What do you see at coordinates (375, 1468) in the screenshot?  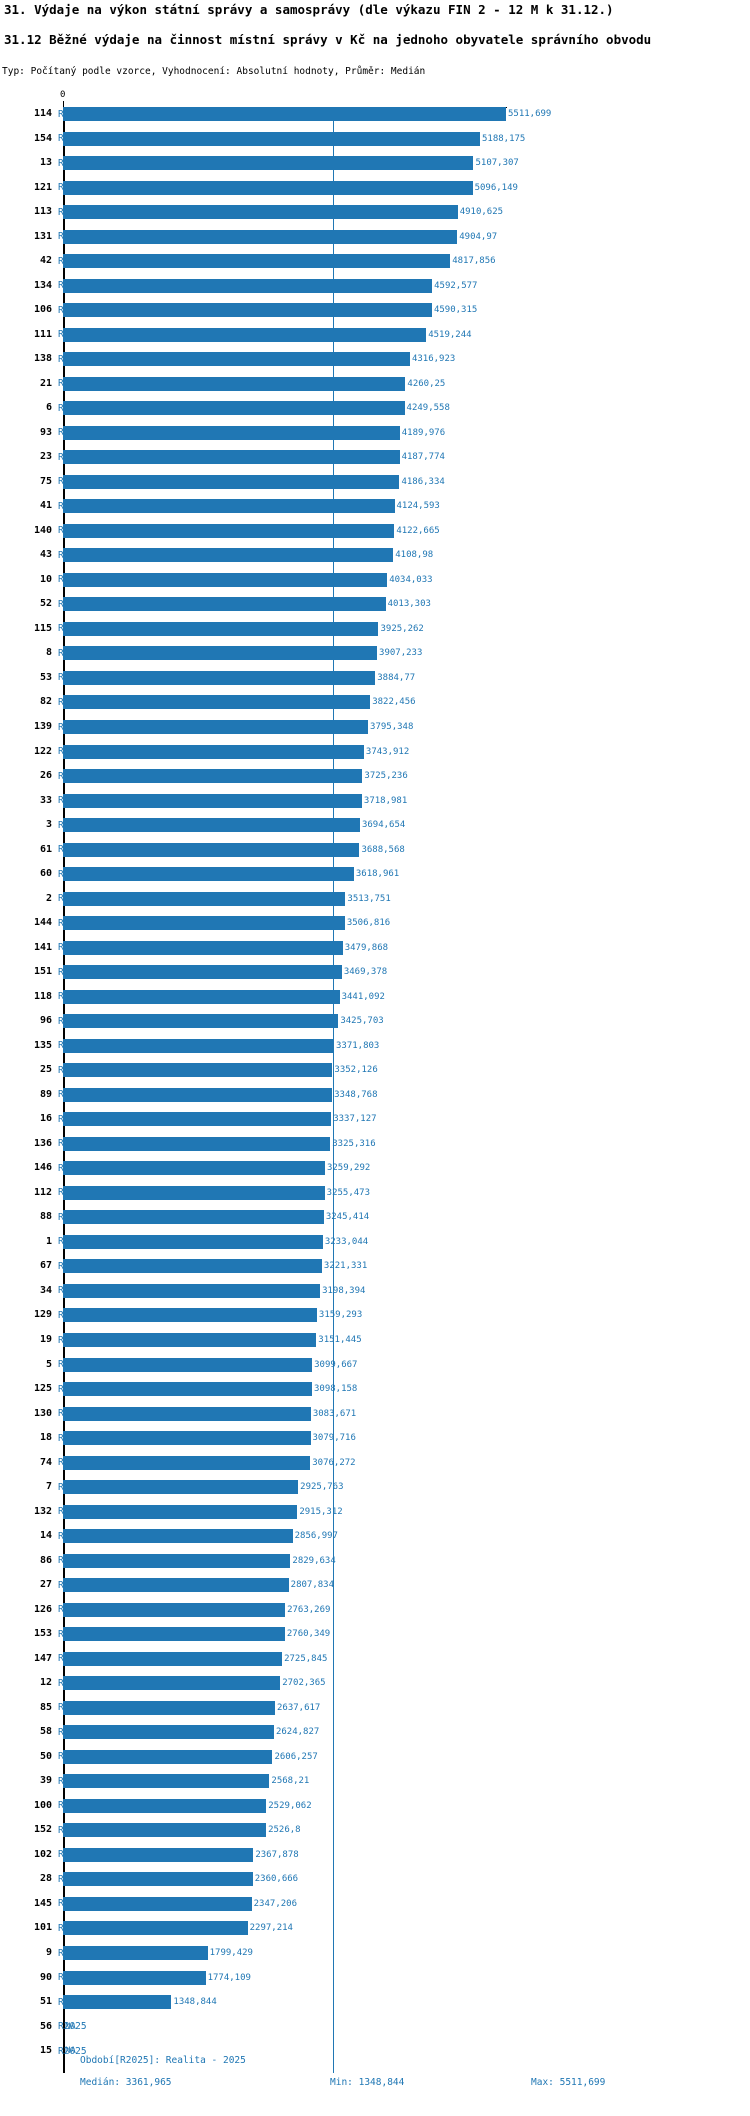 I see `bar-row: 74R20253076,272` at bounding box center [375, 1468].